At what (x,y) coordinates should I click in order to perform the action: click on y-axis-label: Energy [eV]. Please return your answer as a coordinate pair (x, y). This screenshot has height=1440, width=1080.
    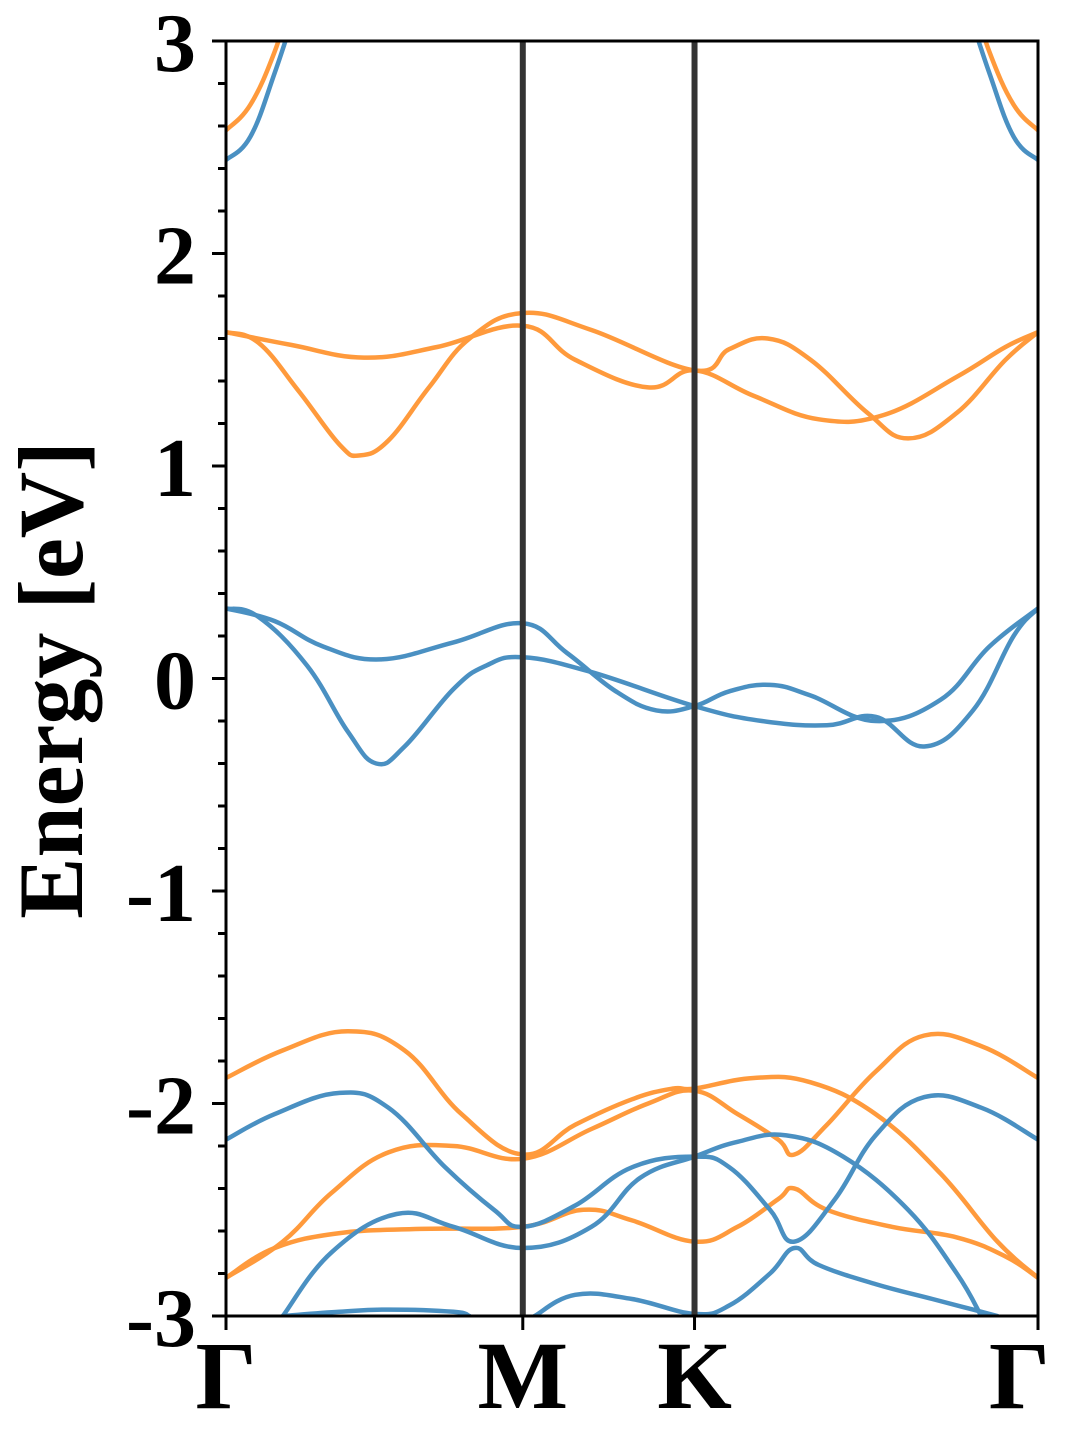
    Looking at the image, I should click on (51, 680).